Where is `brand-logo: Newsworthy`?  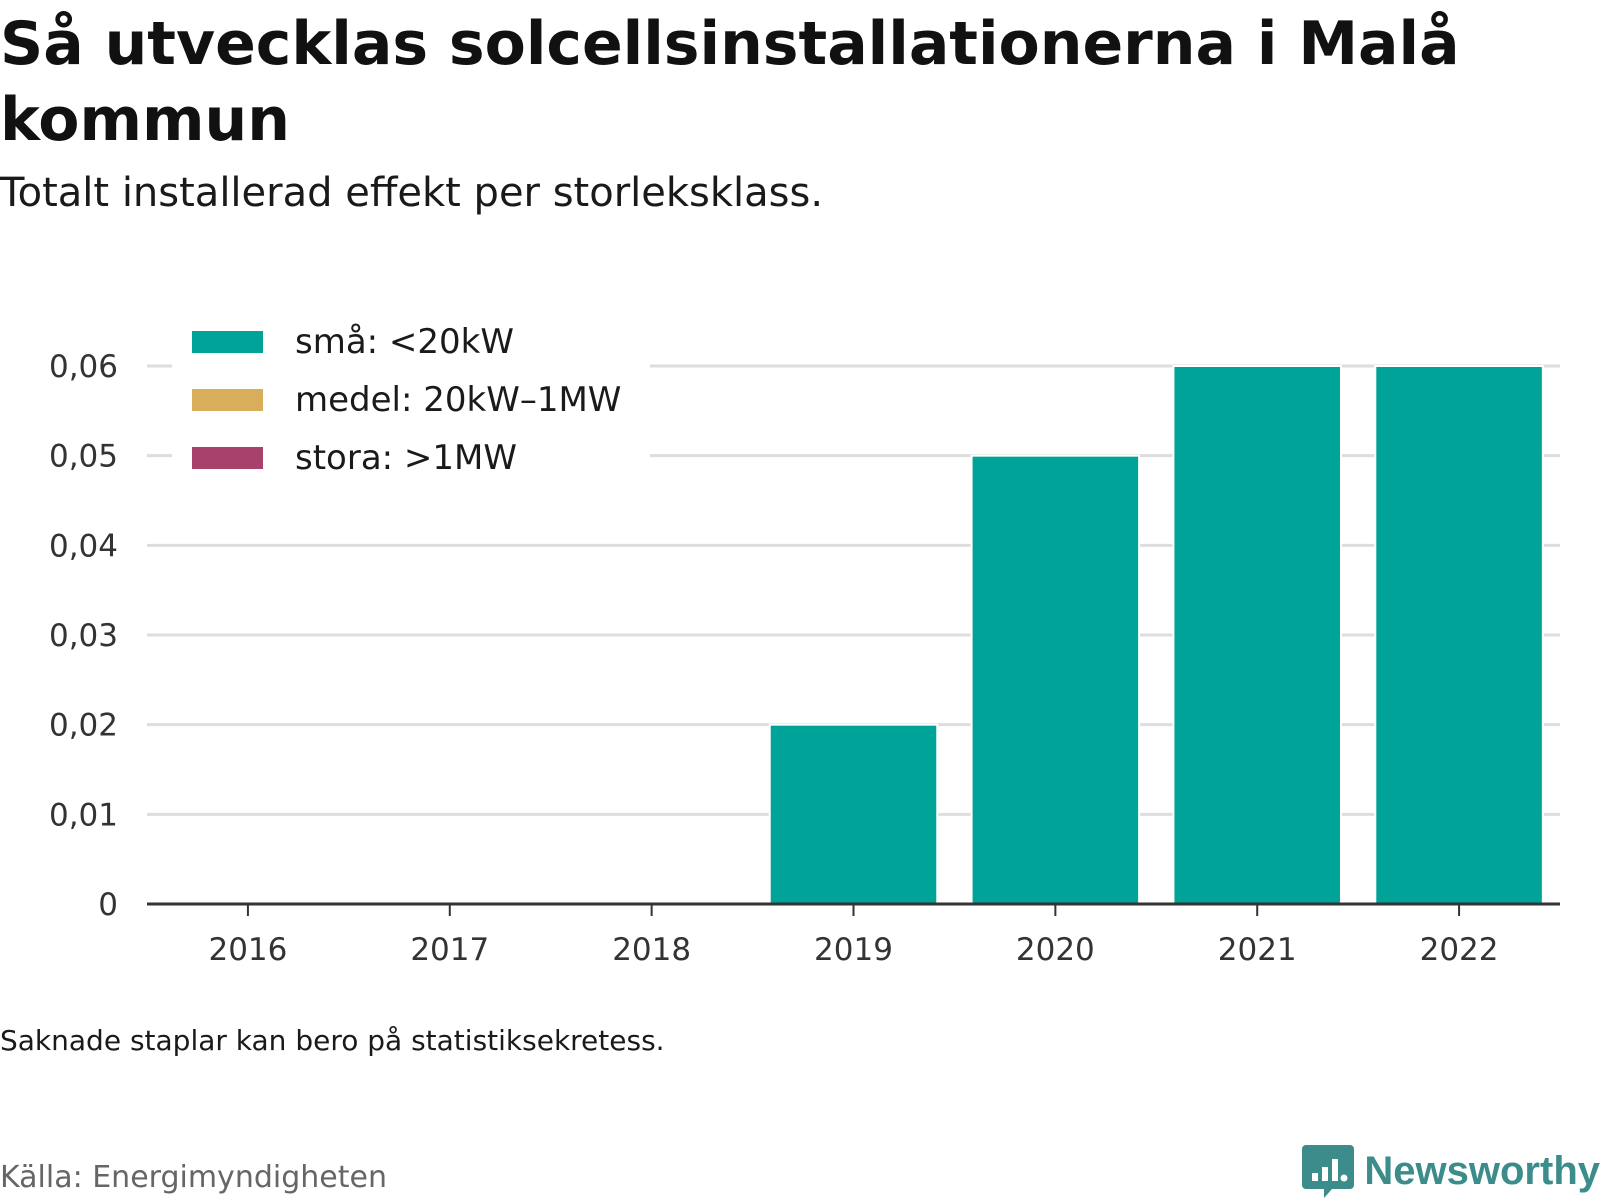
brand-logo: Newsworthy is located at coordinates (1451, 1171).